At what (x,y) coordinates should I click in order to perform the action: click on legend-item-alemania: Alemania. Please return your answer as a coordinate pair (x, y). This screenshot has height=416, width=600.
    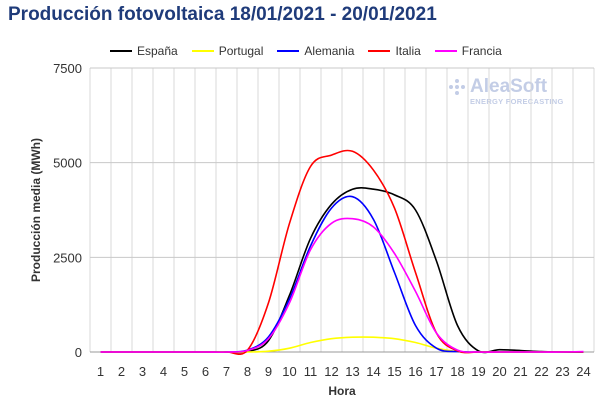
    Looking at the image, I should click on (315, 51).